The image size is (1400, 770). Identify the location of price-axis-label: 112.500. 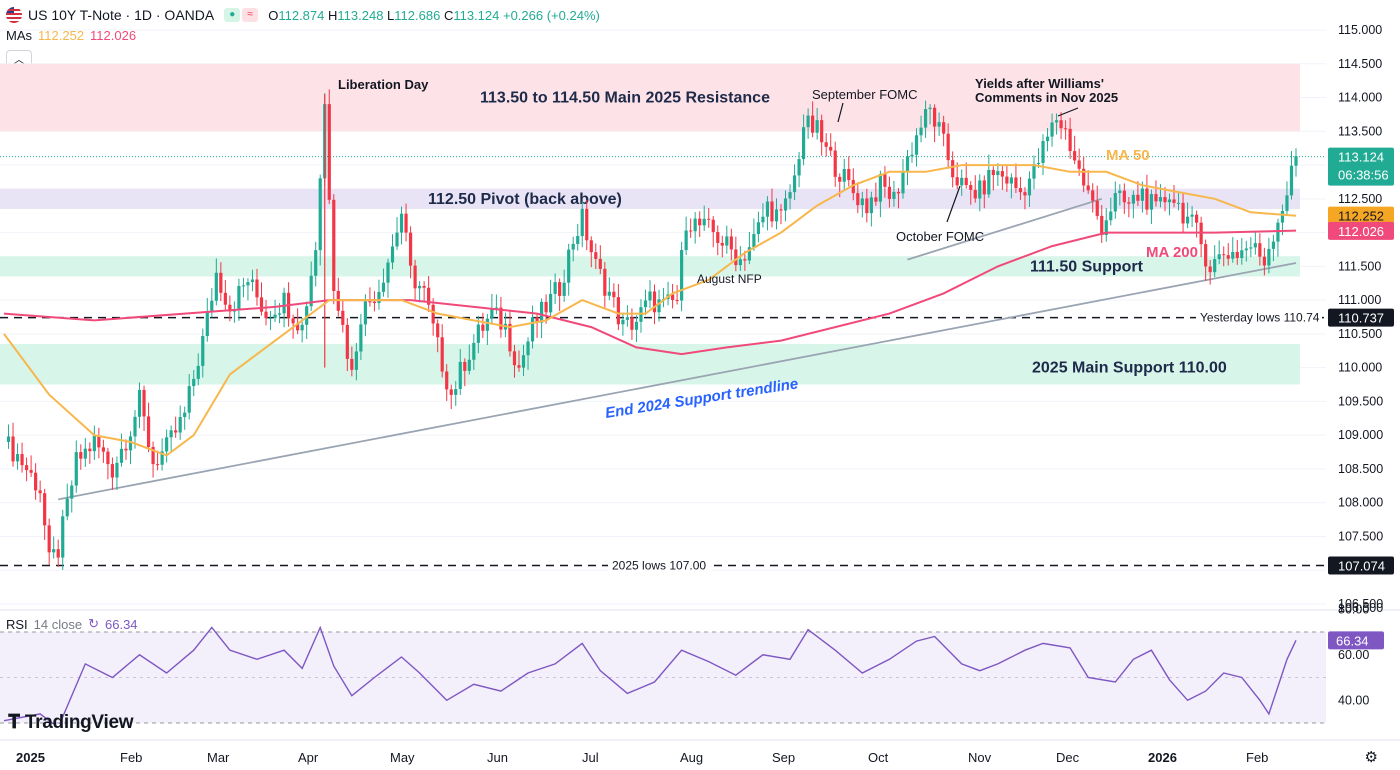
(1360, 199).